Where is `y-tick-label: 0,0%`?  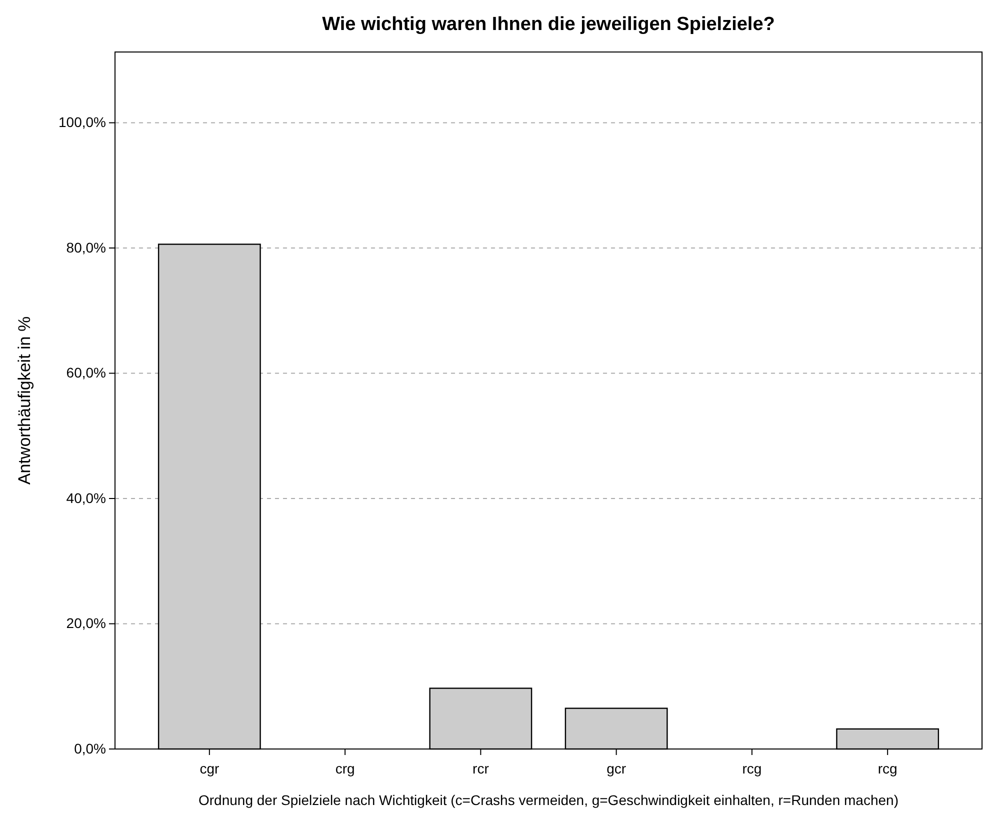 y-tick-label: 0,0% is located at coordinates (90, 748).